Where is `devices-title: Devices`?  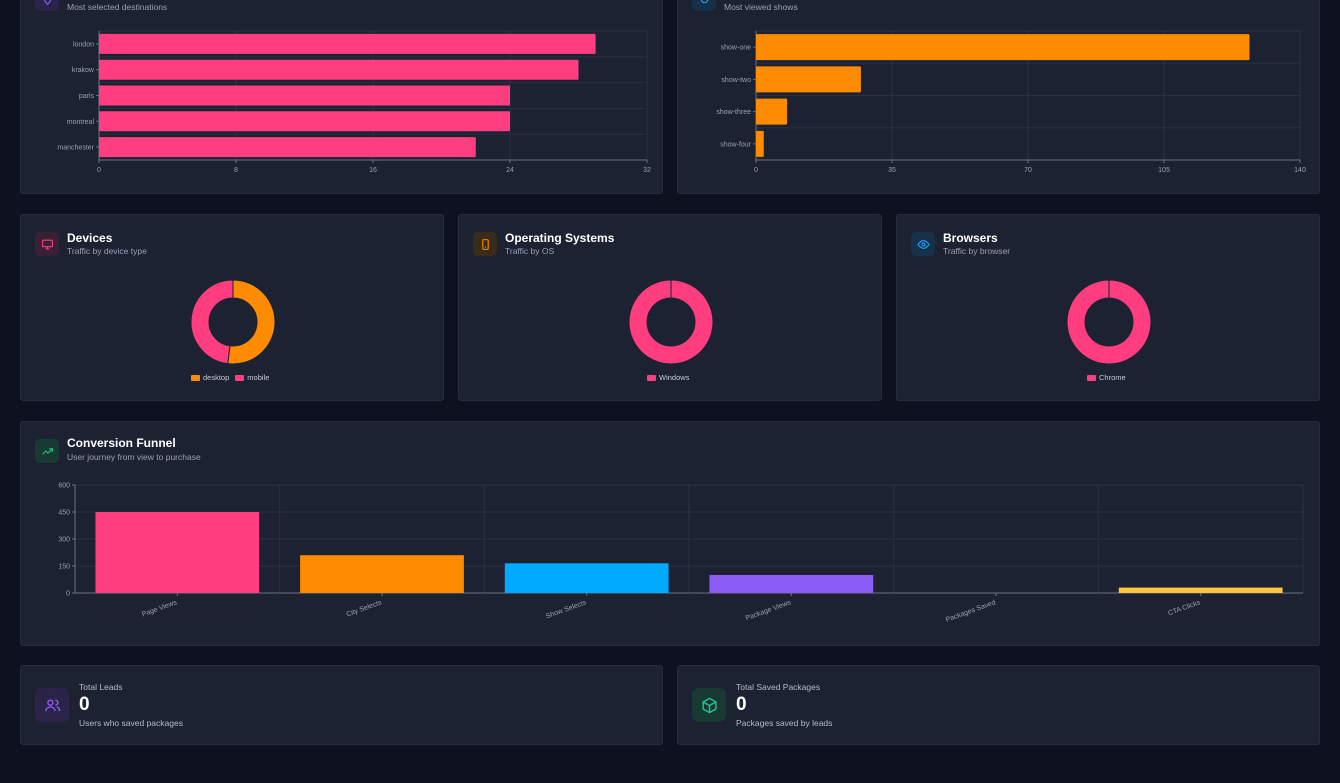
devices-title: Devices is located at coordinates (90, 238).